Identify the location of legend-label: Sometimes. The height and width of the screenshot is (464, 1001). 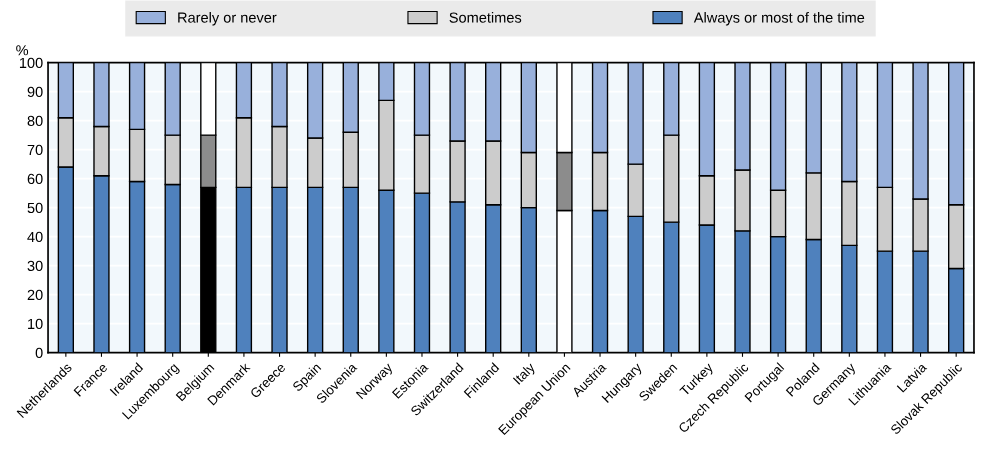
(485, 17).